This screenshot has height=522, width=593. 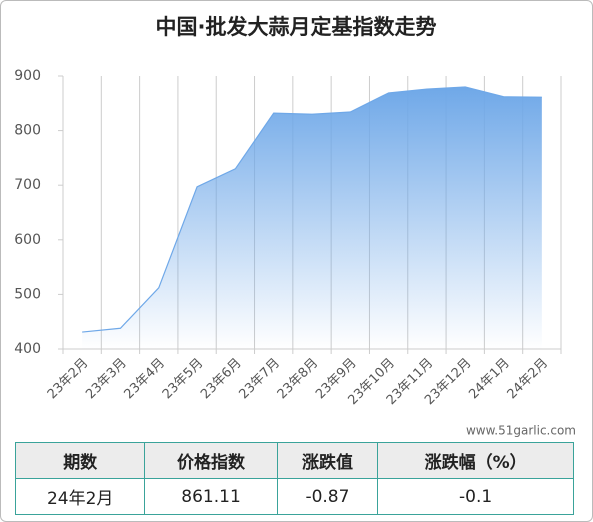 I want to click on x-tick-label: 23年2月, so click(x=68, y=379).